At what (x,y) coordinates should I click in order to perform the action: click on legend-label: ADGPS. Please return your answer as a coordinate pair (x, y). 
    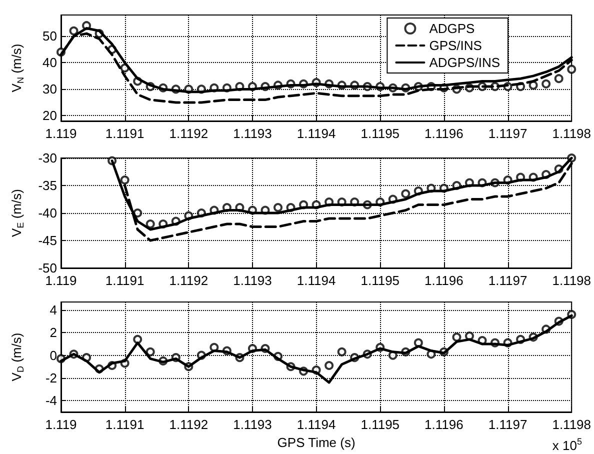
    Looking at the image, I should click on (452, 28).